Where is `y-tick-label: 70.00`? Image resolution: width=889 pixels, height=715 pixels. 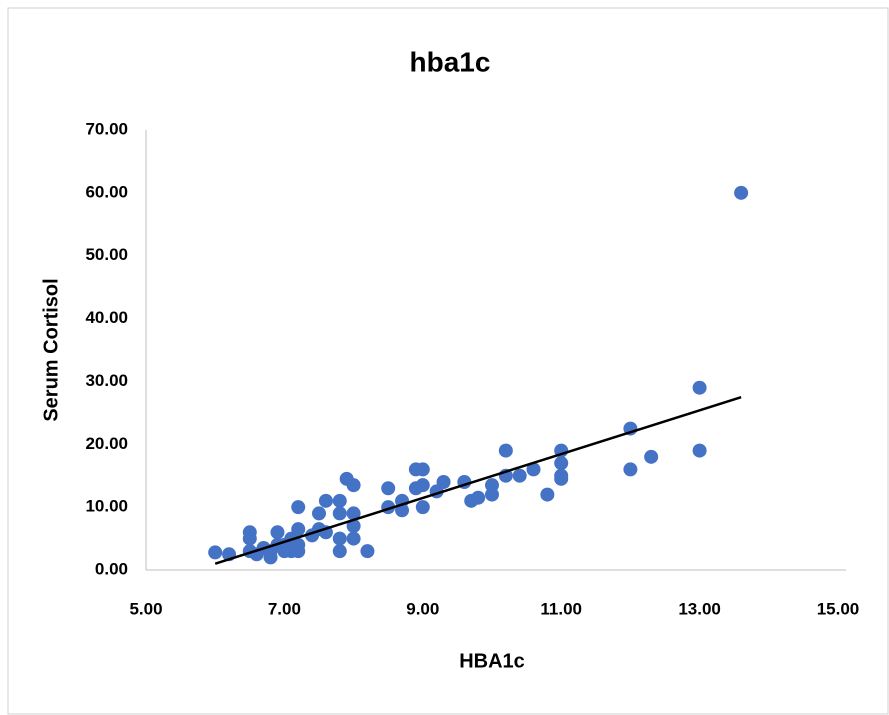 y-tick-label: 70.00 is located at coordinates (106, 128).